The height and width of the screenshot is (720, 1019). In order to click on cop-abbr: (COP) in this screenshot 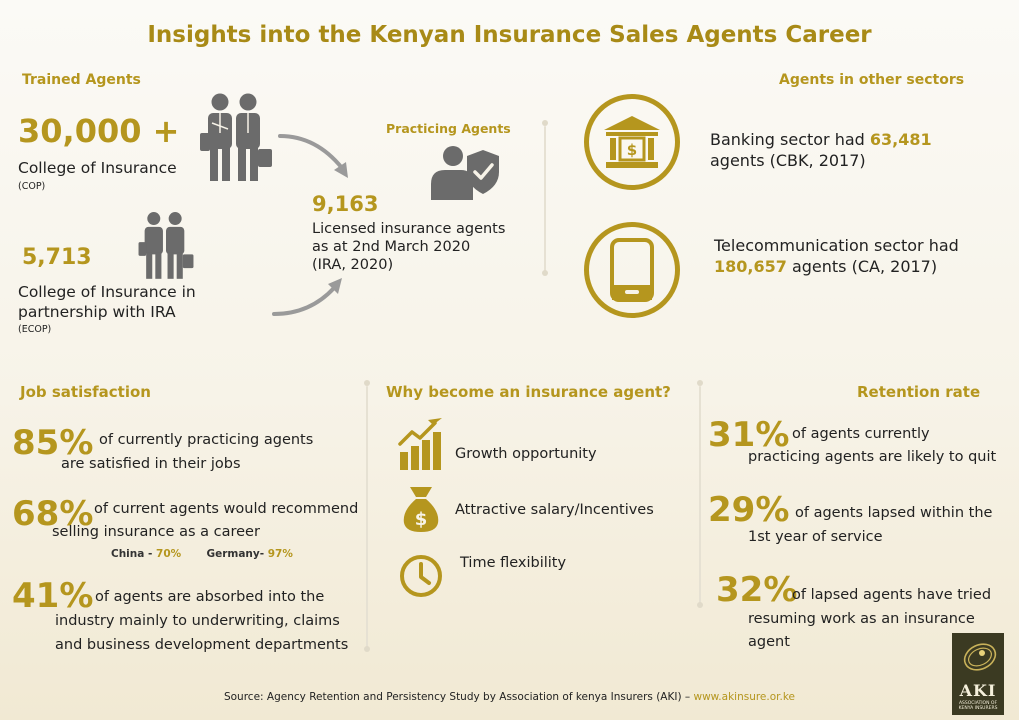, I will do `click(32, 186)`.